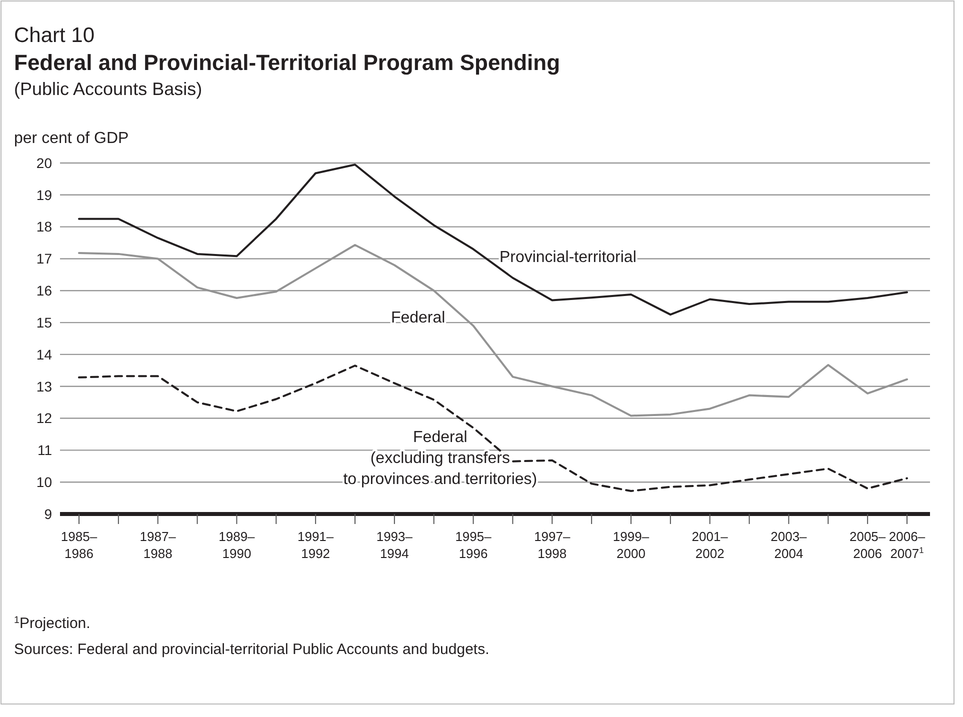 The width and height of the screenshot is (963, 717). What do you see at coordinates (237, 545) in the screenshot?
I see `x-tick-label: 1989–1990` at bounding box center [237, 545].